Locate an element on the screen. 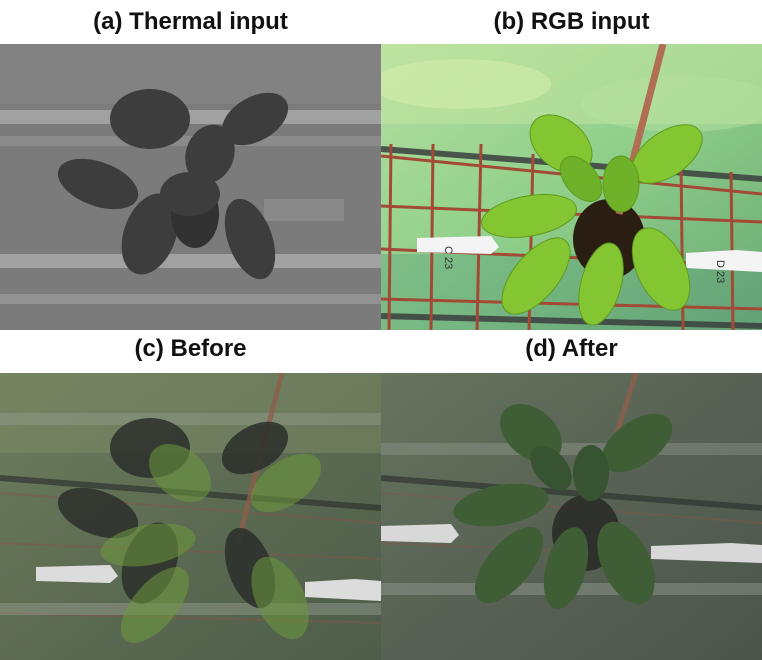 Image resolution: width=762 pixels, height=660 pixels. caption-rgb-input: (b) RGB input is located at coordinates (571, 21).